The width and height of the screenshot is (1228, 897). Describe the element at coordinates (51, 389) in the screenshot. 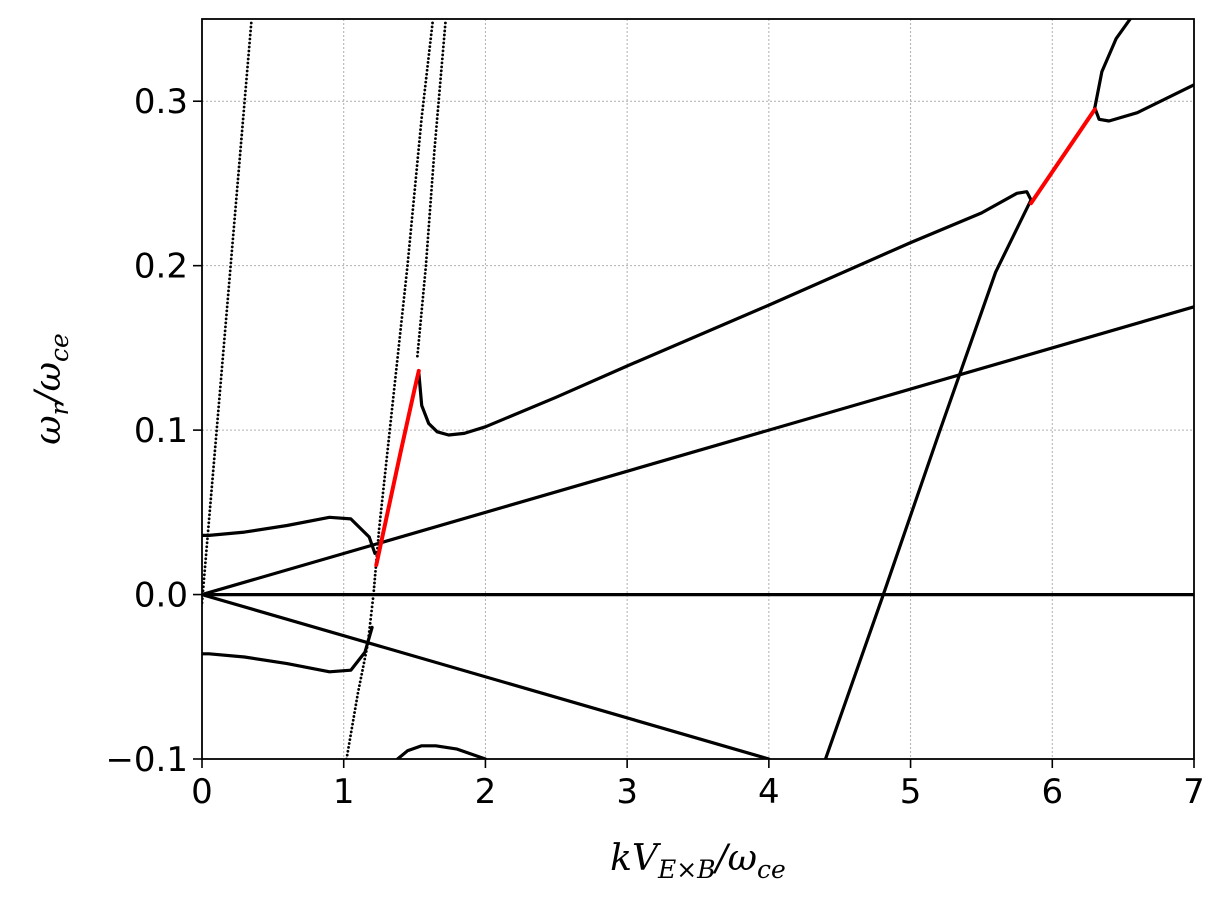

I see `y-axis-label-text: ωr/ωce` at that location.